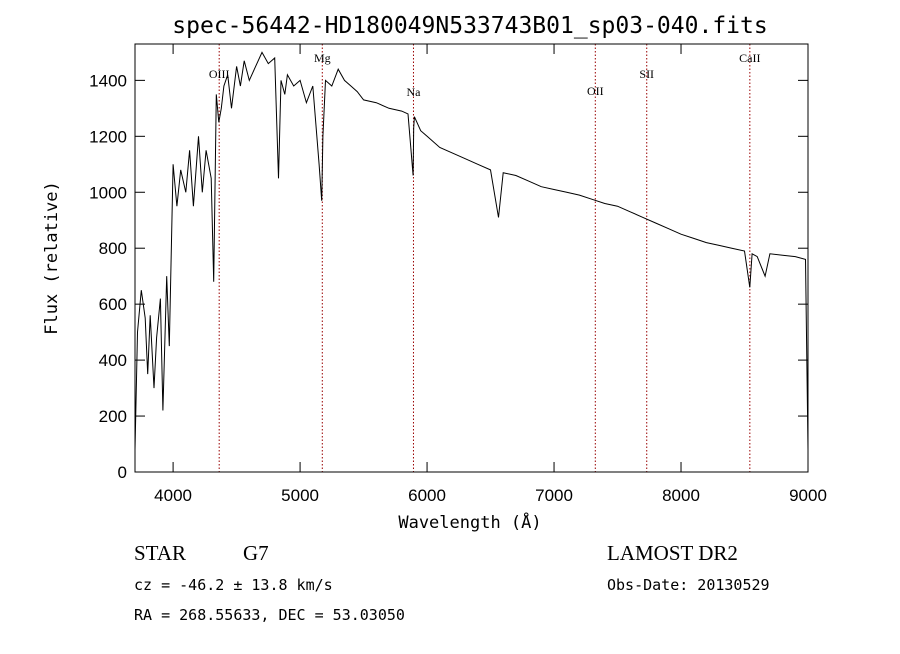 This screenshot has height=654, width=900. Describe the element at coordinates (322, 58) in the screenshot. I see `marker-label: Mg` at that location.